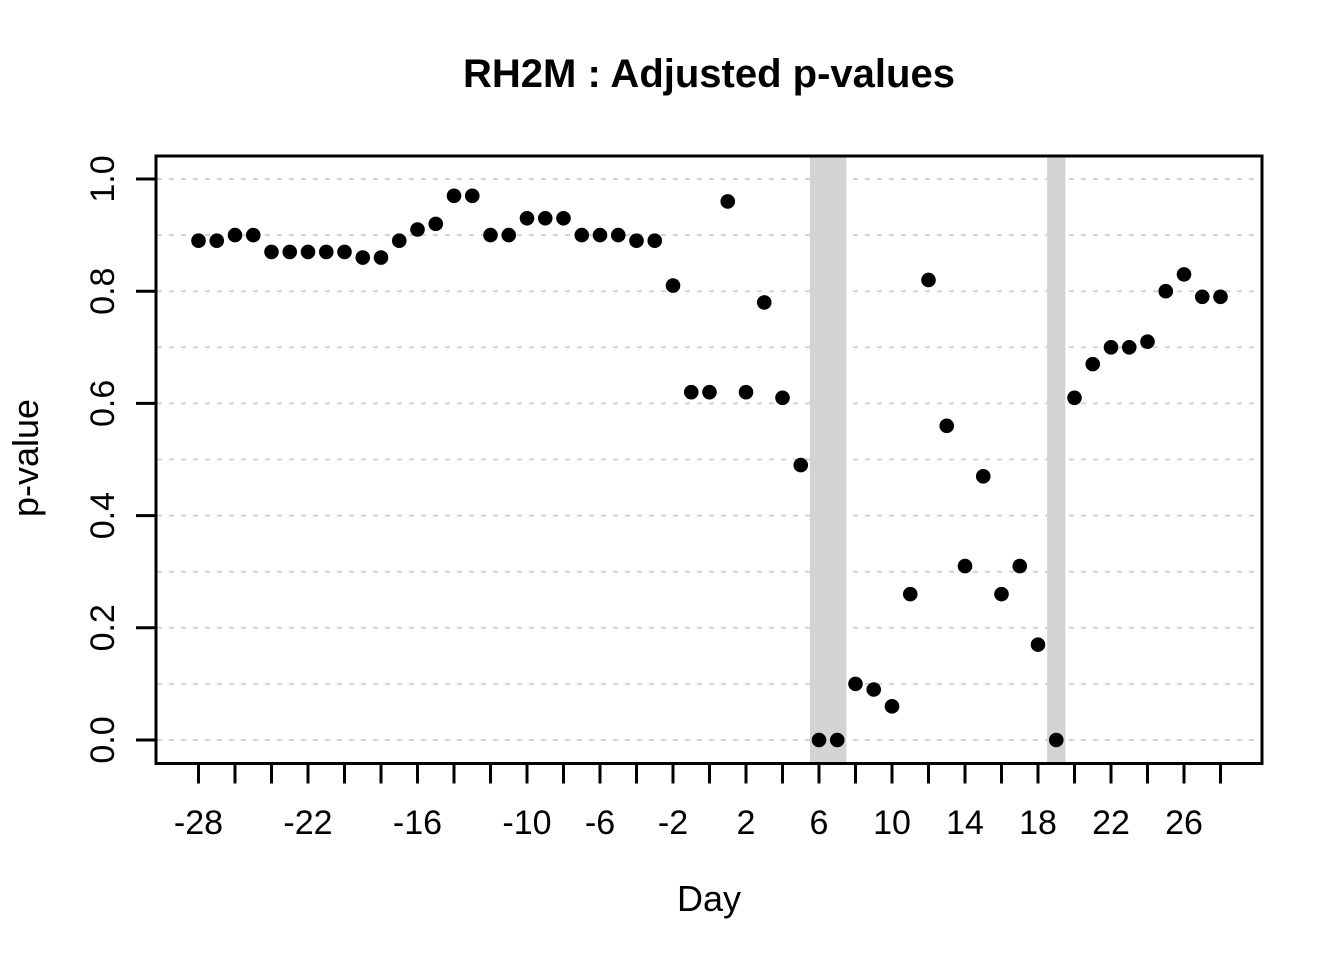 Image resolution: width=1344 pixels, height=960 pixels. Describe the element at coordinates (103, 627) in the screenshot. I see `y-tick-label: 0.2` at that location.